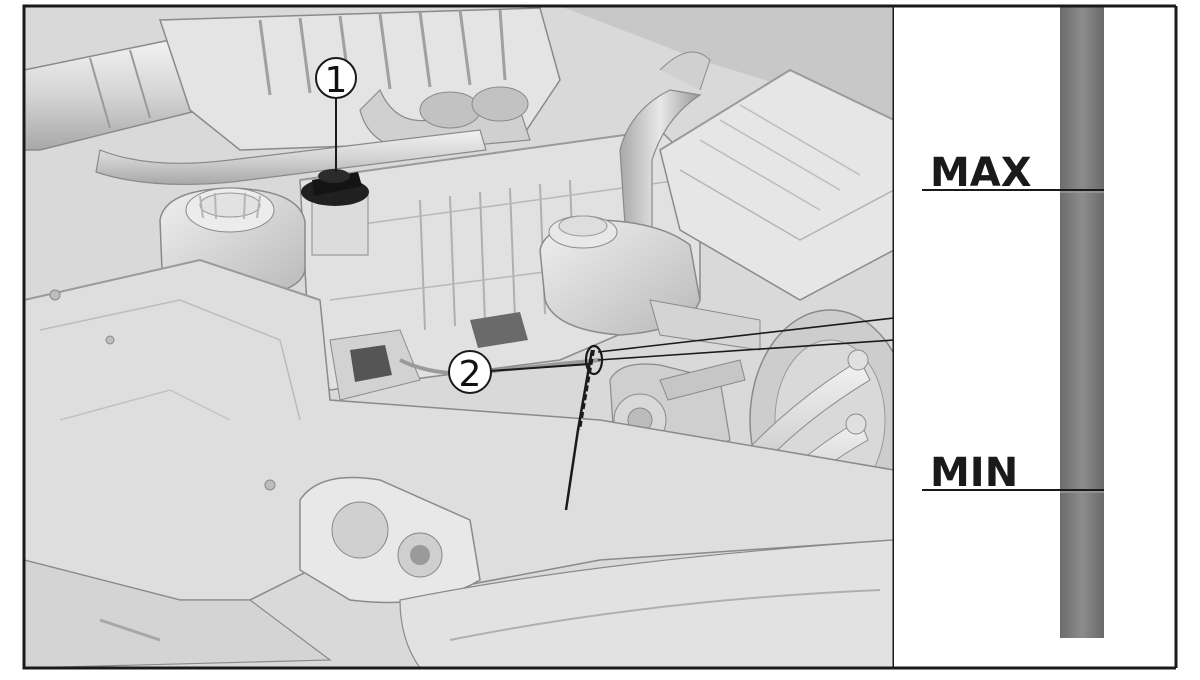  I want to click on air-intake-hose, so click(113, 95).